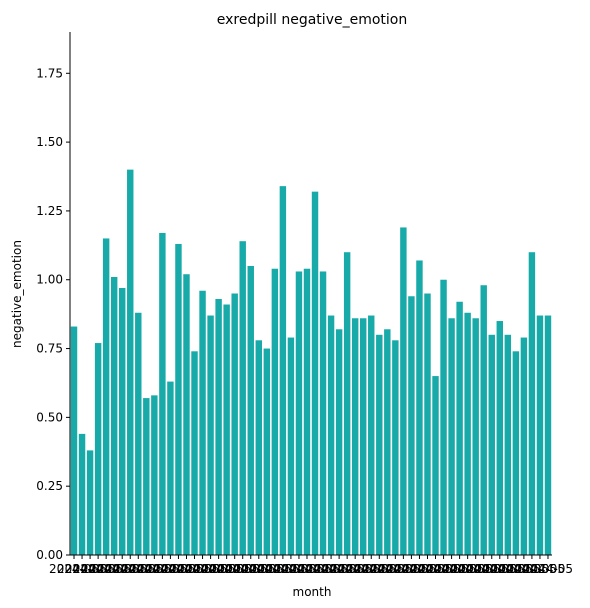 This screenshot has width=590, height=608. What do you see at coordinates (49, 349) in the screenshot?
I see `y-tick-label: 0.75` at bounding box center [49, 349].